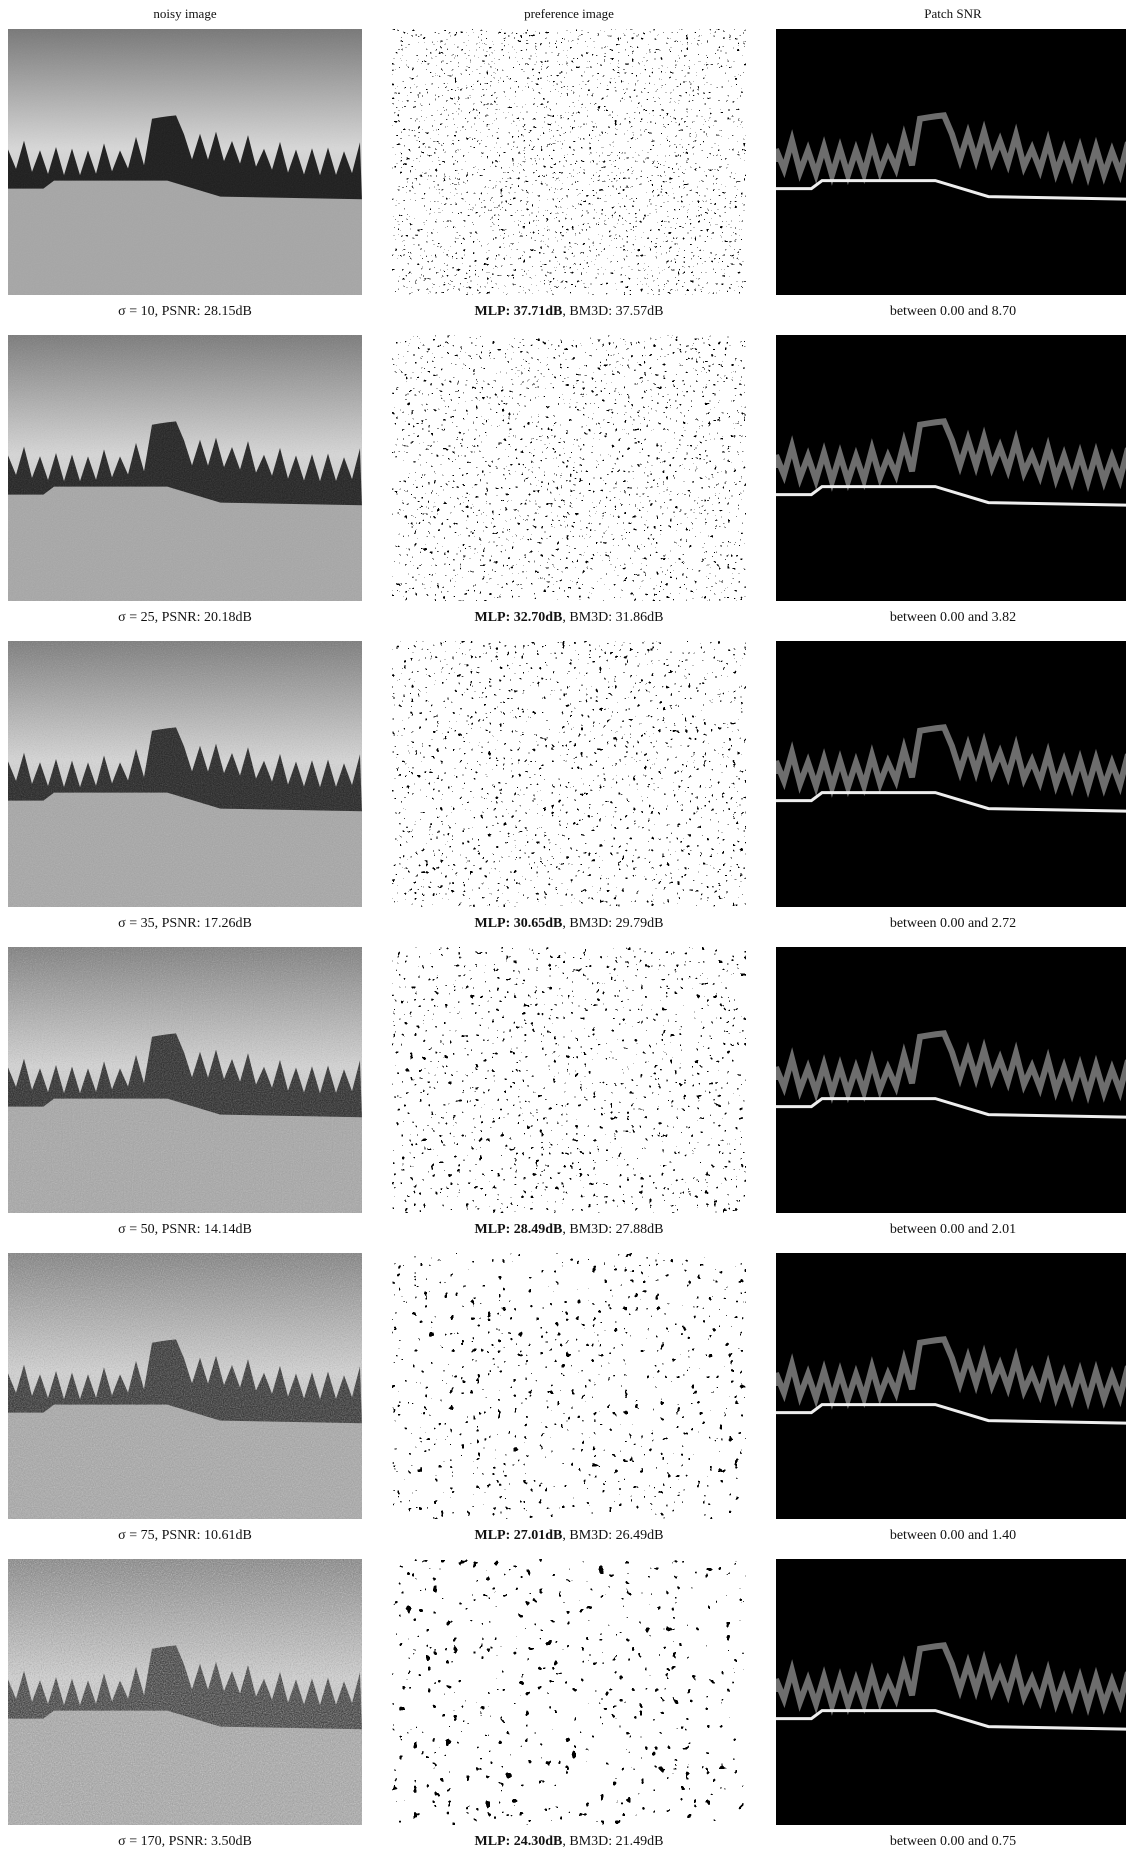 The height and width of the screenshot is (1860, 1126). I want to click on score-caption: MLP: 37.71dB, BM3D: 37.57dB, so click(569, 312).